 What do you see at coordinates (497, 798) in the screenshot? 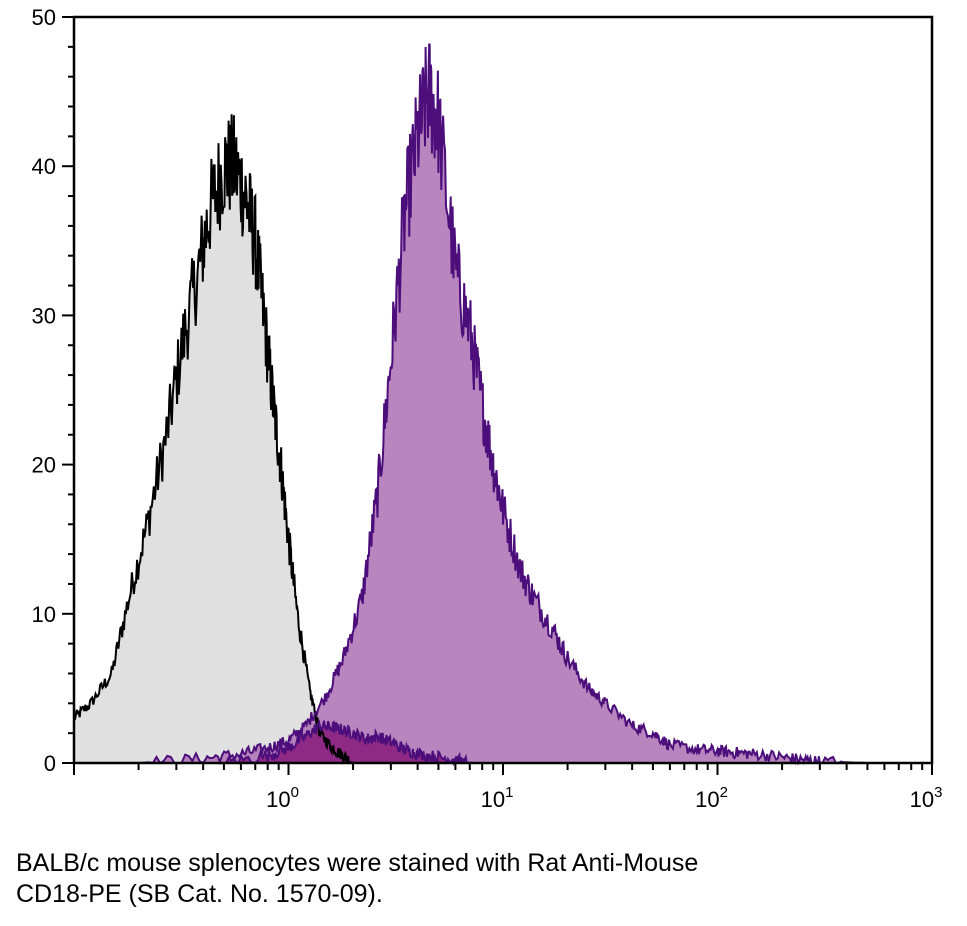
I see `x-tick-label: 10¹` at bounding box center [497, 798].